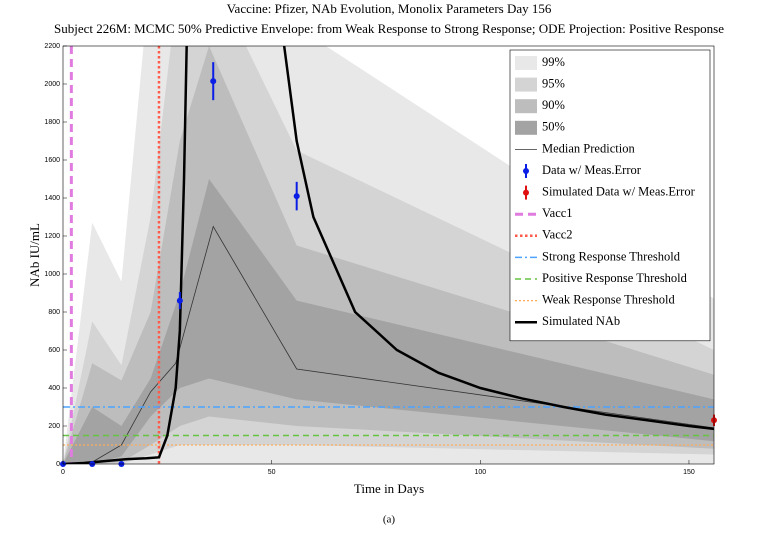 The height and width of the screenshot is (533, 779). What do you see at coordinates (52, 46) in the screenshot?
I see `y-tick-label: 2200` at bounding box center [52, 46].